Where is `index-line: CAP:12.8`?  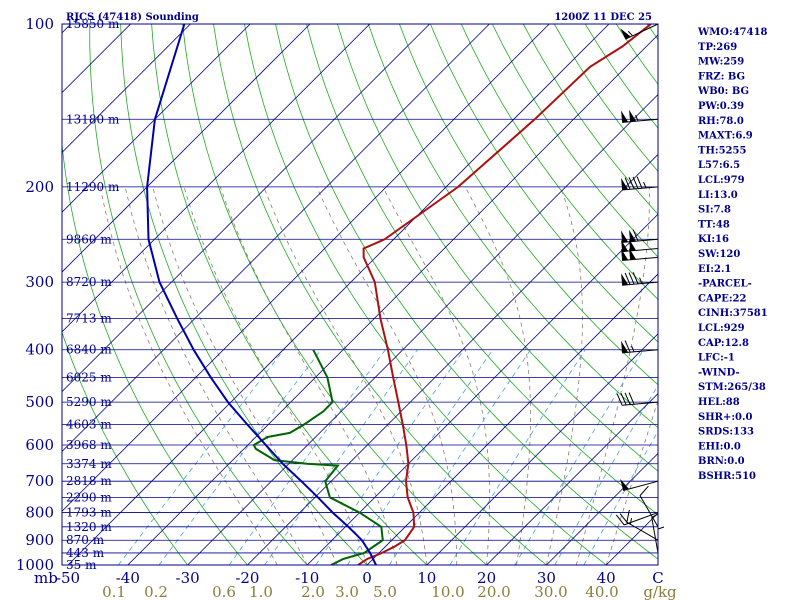 index-line: CAP:12.8 is located at coordinates (723, 343).